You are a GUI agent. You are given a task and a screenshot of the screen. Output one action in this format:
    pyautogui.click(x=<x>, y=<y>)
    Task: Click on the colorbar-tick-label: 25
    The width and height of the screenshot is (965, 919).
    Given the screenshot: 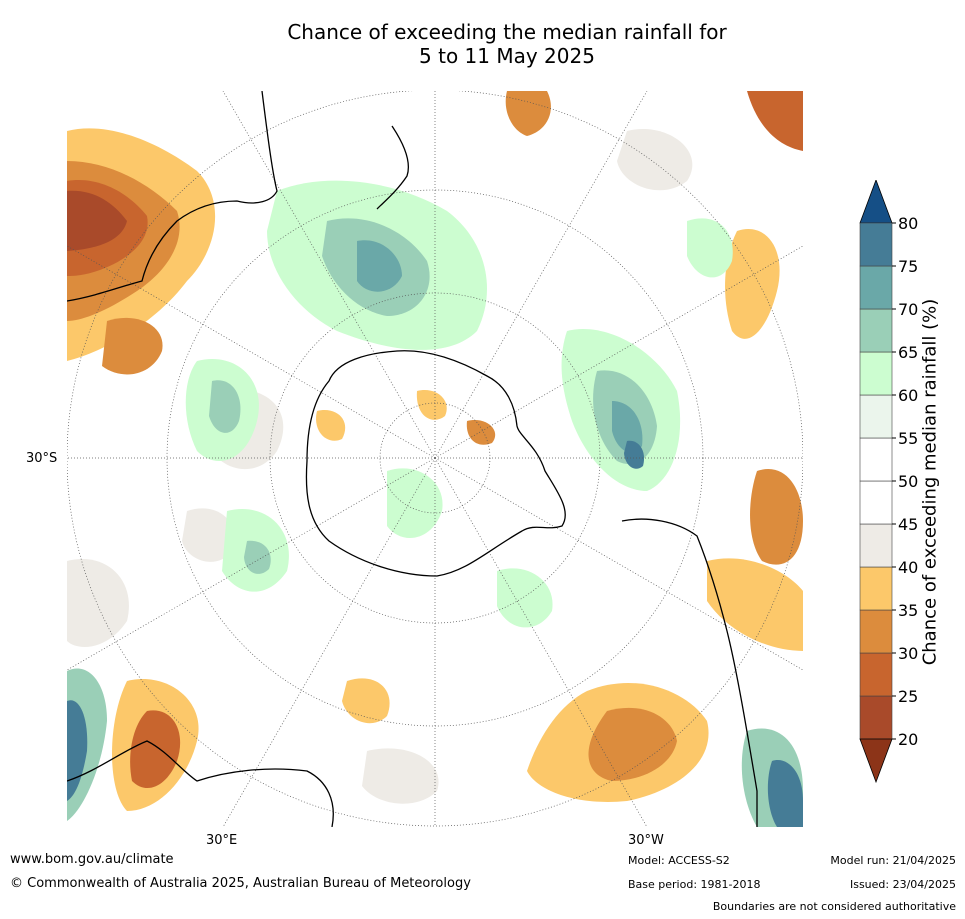 What is the action you would take?
    pyautogui.click(x=908, y=696)
    